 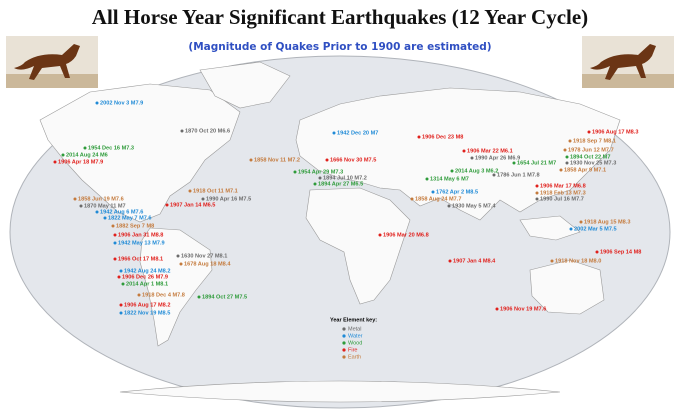 I want to click on quake-label: 1314 May 6 M7, so click(x=449, y=179).